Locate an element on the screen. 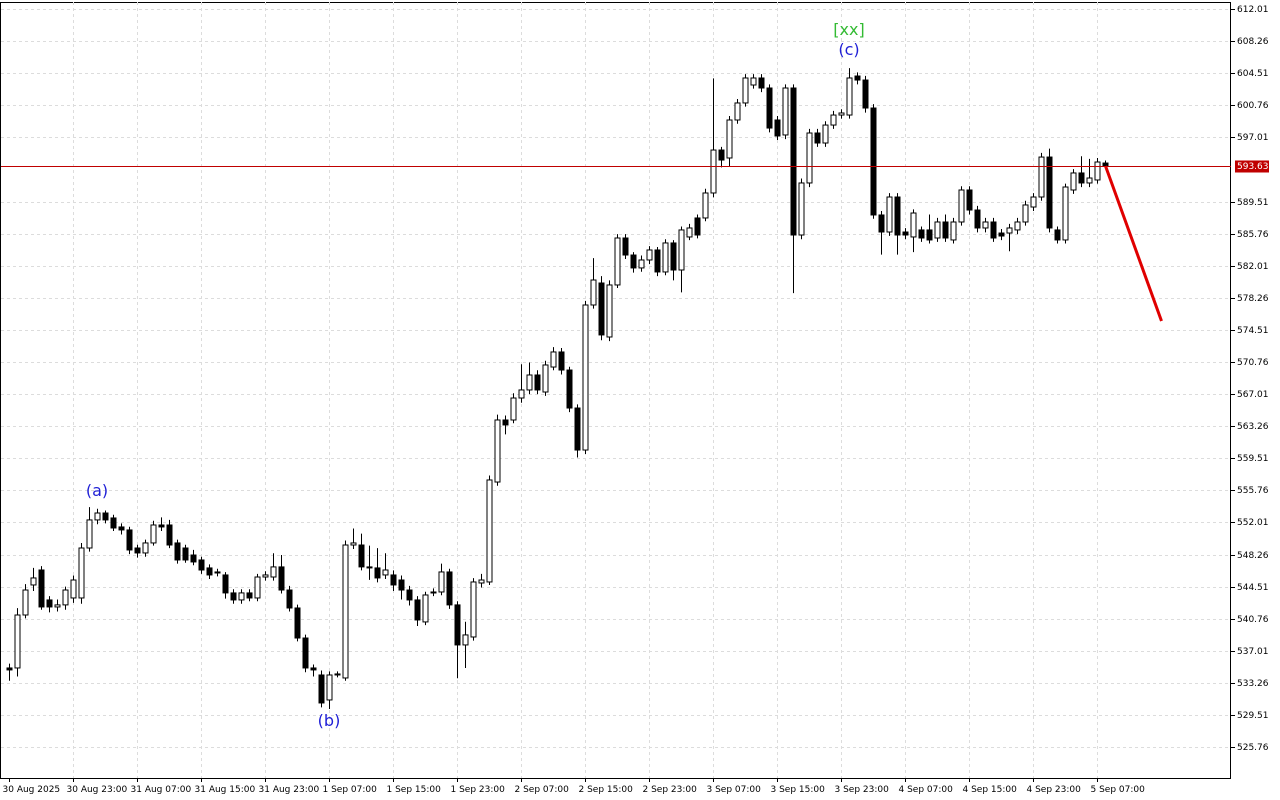  wave-label: (b) is located at coordinates (329, 720).